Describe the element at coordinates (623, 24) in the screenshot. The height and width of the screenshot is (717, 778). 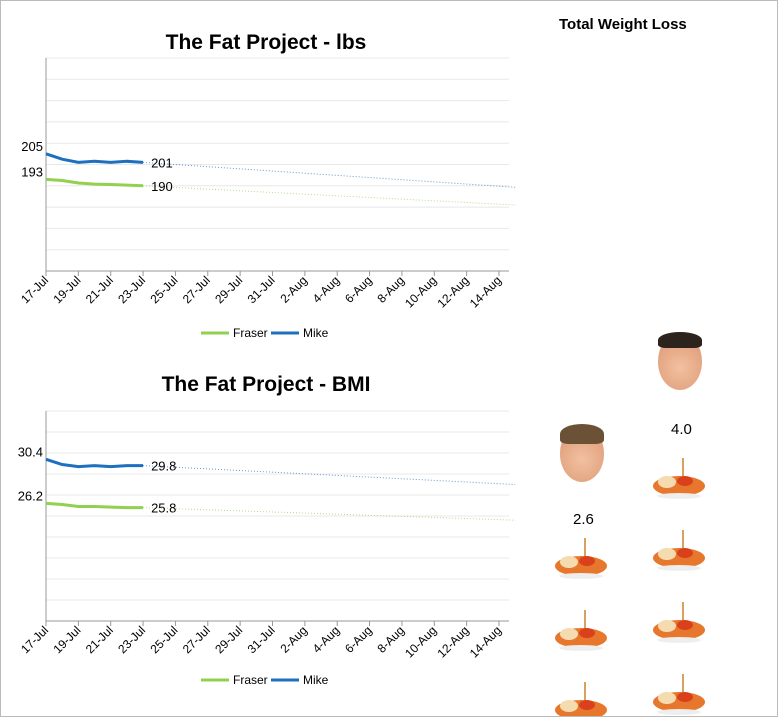
I see `total-weight-loss-title: Total Weight Loss` at that location.